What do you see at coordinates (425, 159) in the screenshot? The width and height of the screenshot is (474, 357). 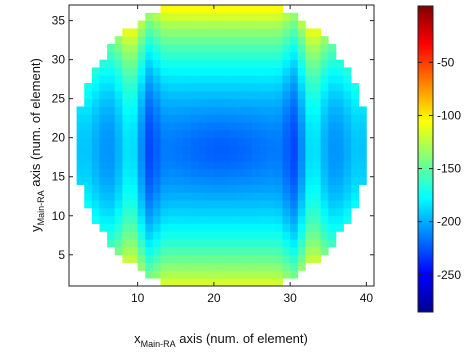 I see `colorbar` at bounding box center [425, 159].